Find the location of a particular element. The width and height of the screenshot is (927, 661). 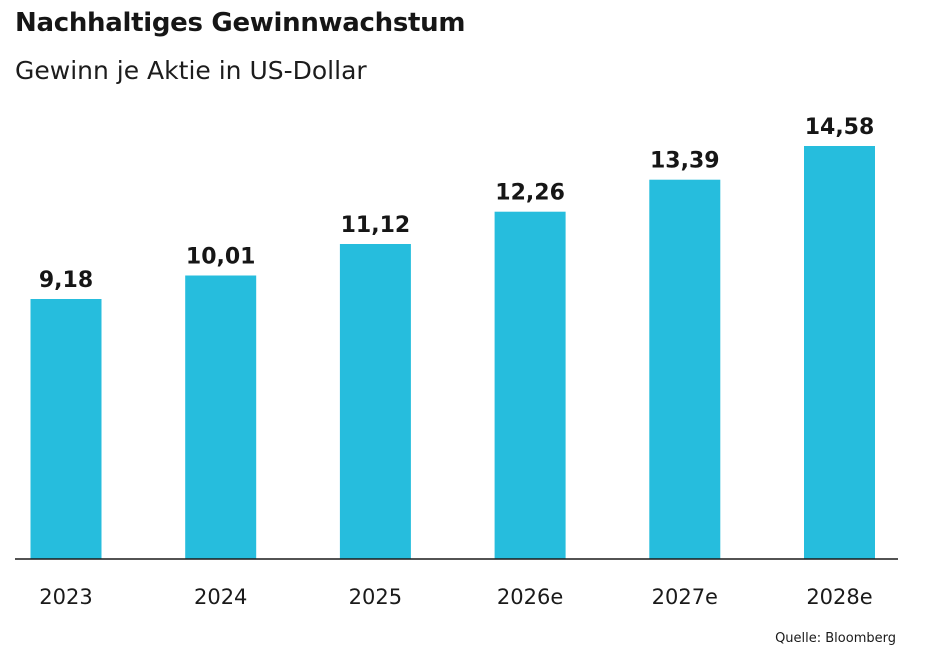

value-label-2026e: 12,26 is located at coordinates (530, 193).